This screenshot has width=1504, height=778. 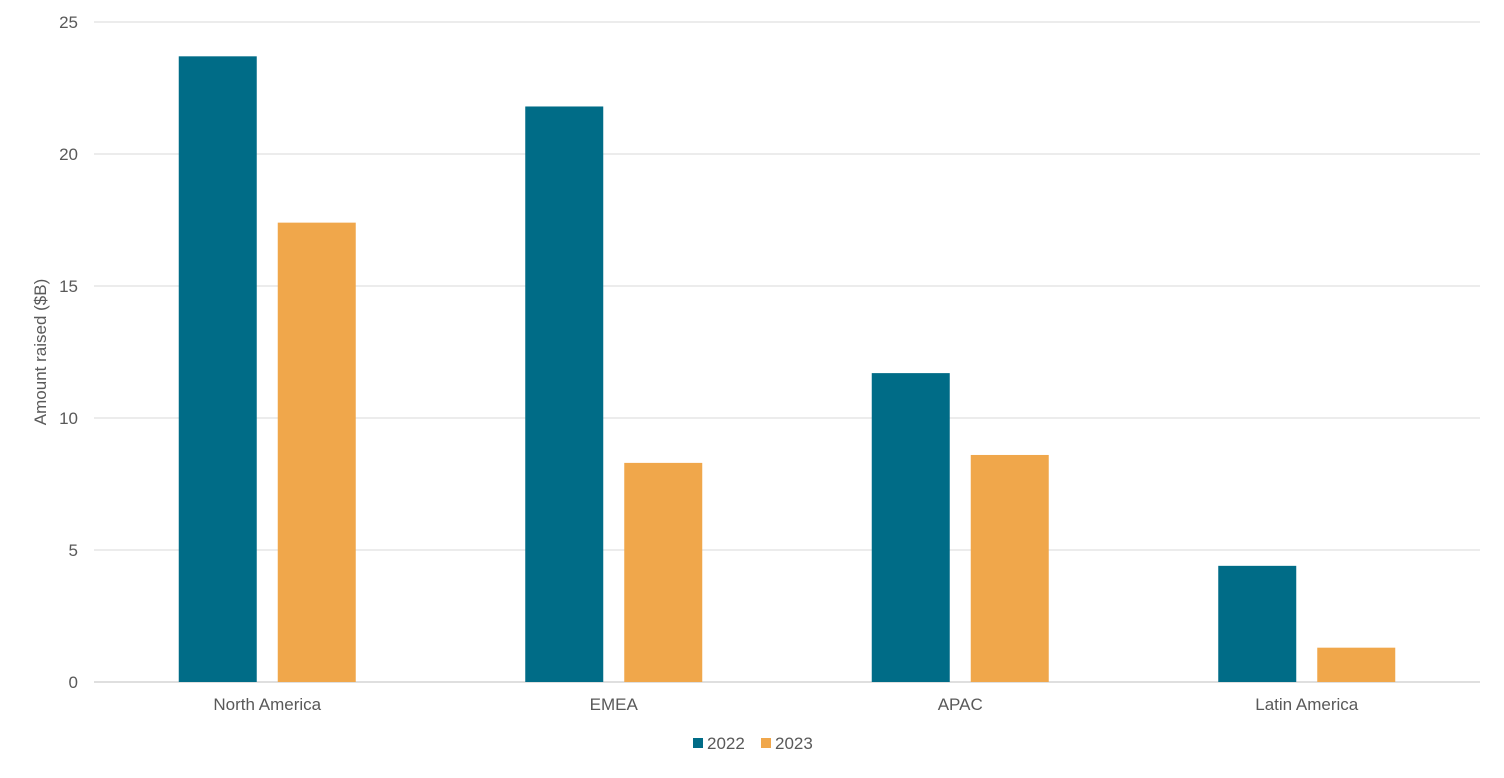 What do you see at coordinates (960, 704) in the screenshot?
I see `x-tick-label: APAC` at bounding box center [960, 704].